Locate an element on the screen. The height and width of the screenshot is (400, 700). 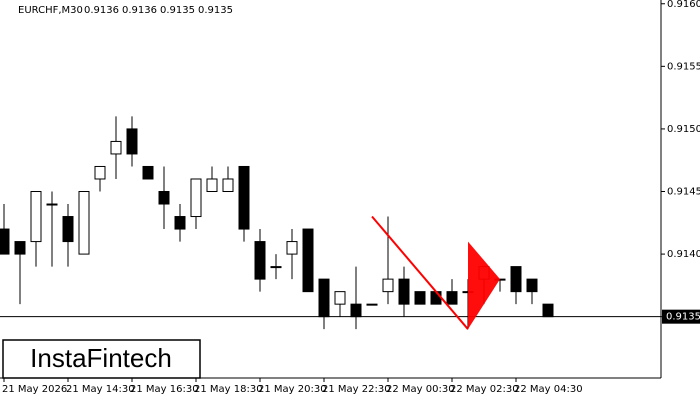
y-tick-label: 0.9155 is located at coordinates (683, 66).